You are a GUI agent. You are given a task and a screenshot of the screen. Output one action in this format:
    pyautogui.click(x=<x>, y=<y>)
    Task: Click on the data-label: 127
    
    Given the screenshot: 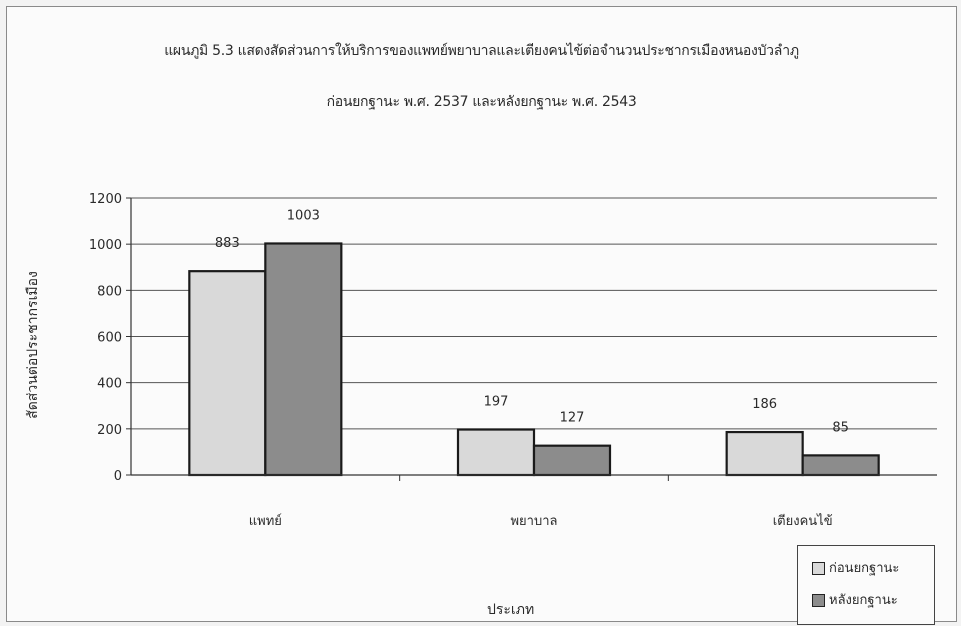 What is the action you would take?
    pyautogui.click(x=572, y=418)
    